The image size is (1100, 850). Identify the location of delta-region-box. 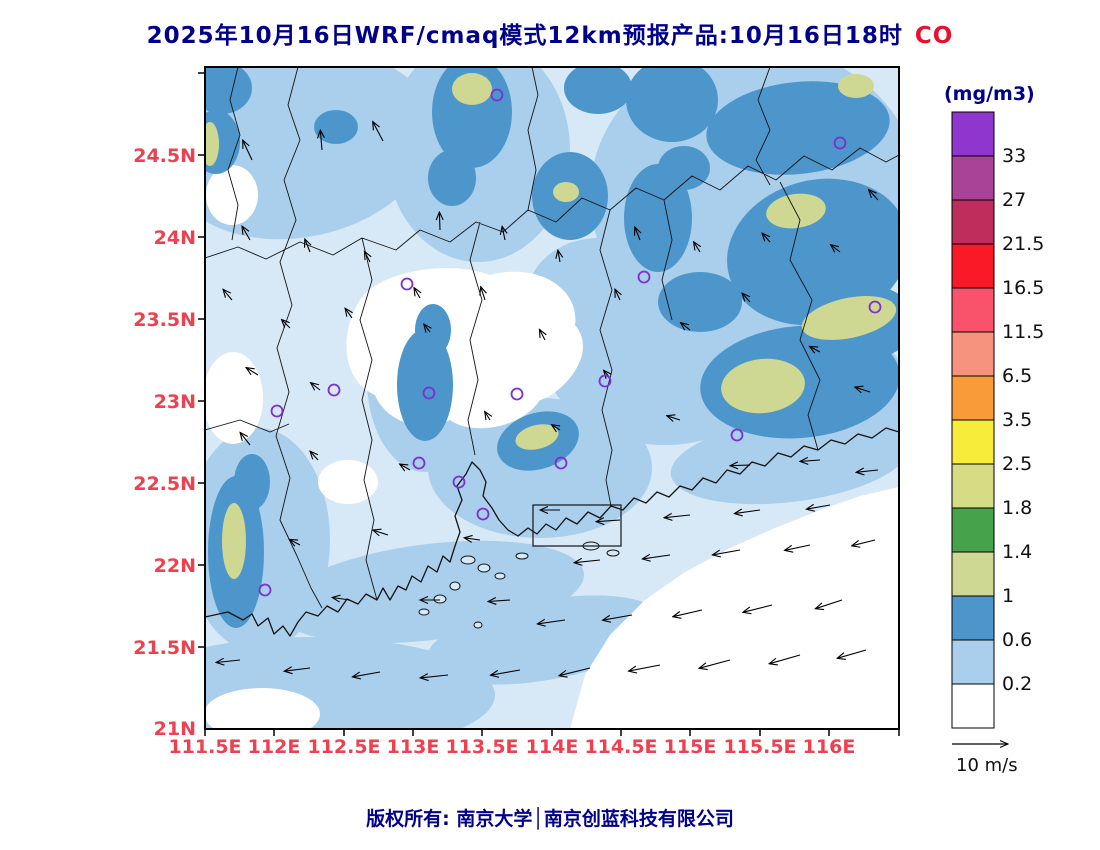
(577, 525).